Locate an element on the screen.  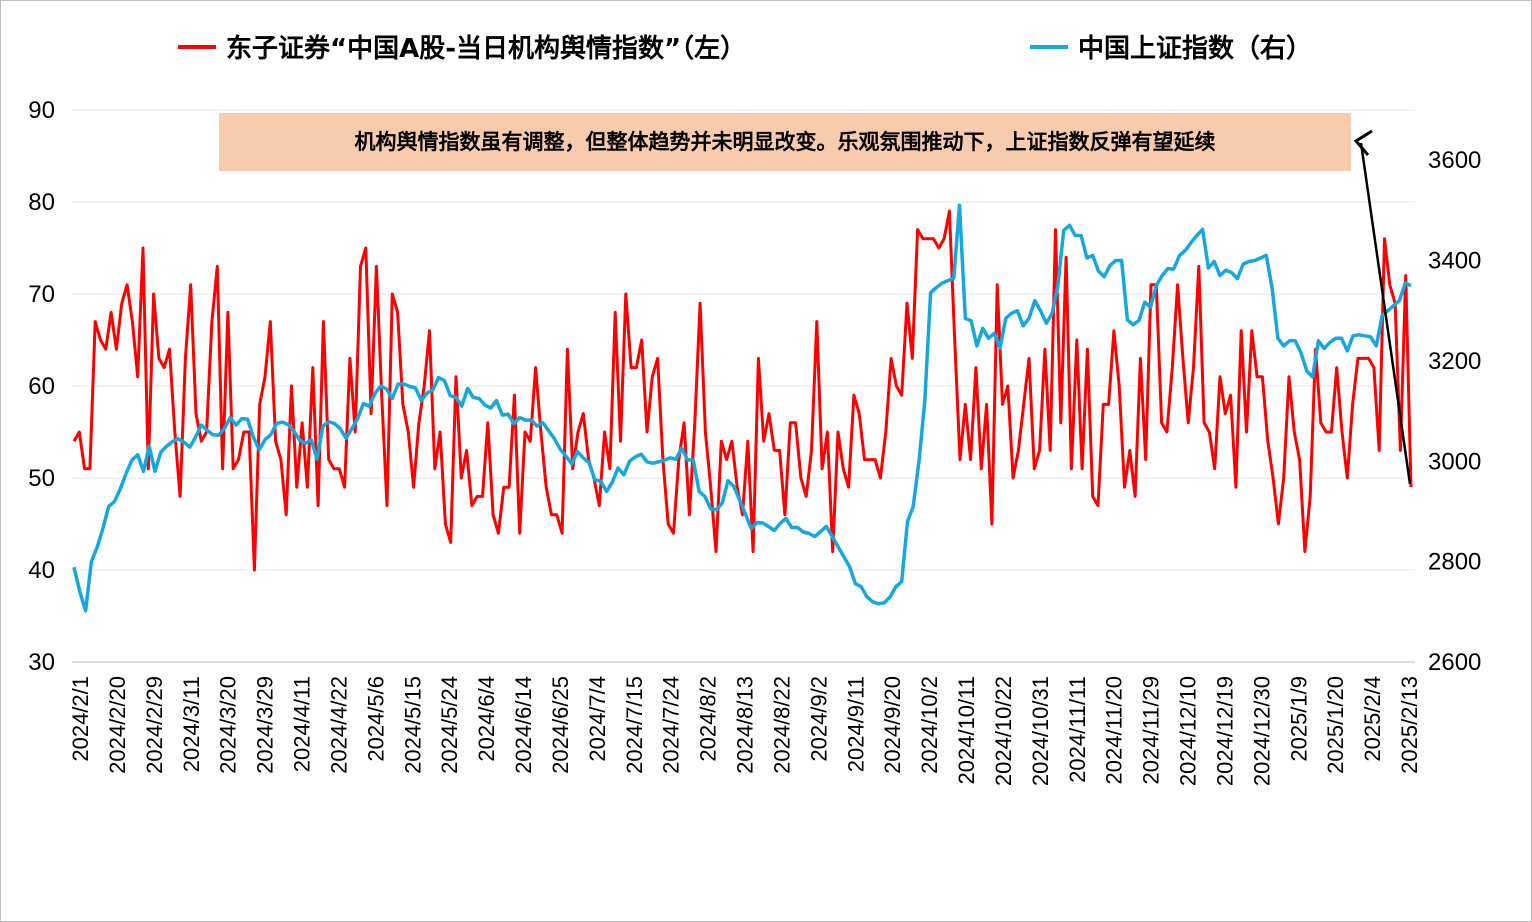
x-axis-tick-label: 2024/3/29 is located at coordinates (265, 725).